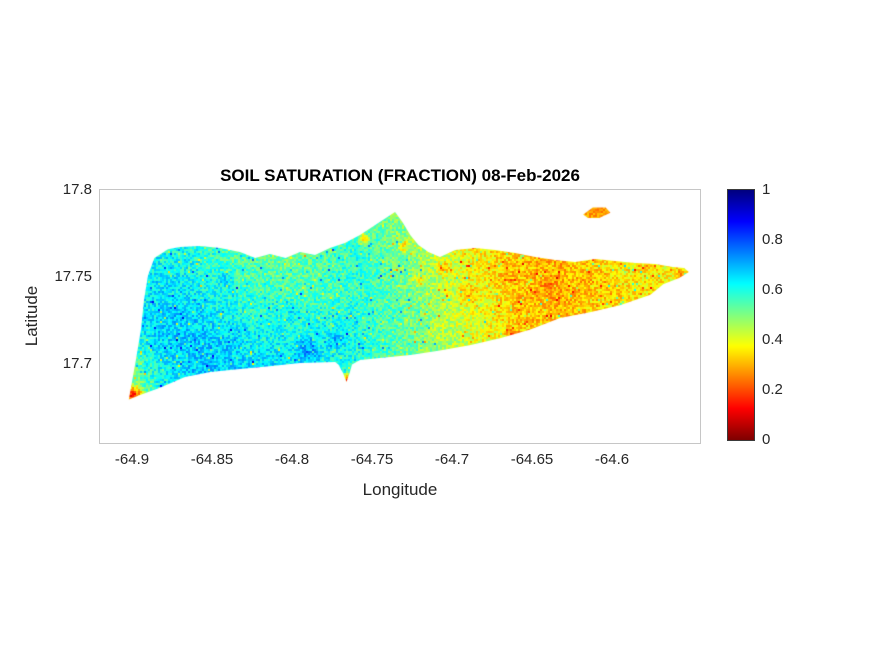  Describe the element at coordinates (452, 459) in the screenshot. I see `x-tick-label: -64.7` at that location.